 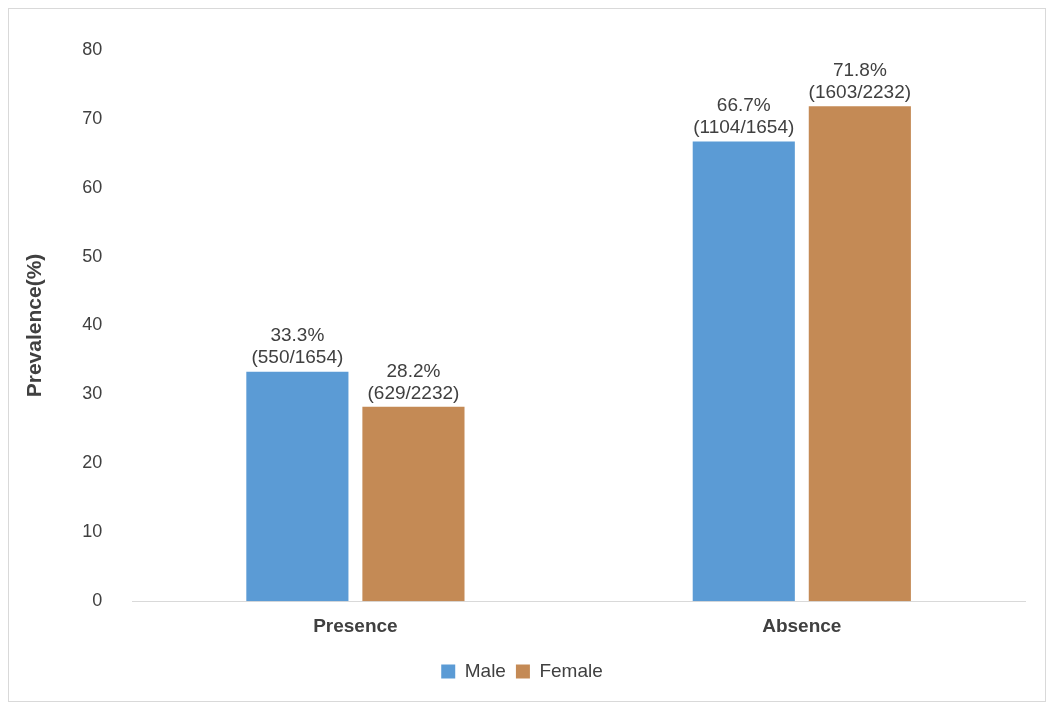 I want to click on y-tick-label: 20, so click(x=92, y=462).